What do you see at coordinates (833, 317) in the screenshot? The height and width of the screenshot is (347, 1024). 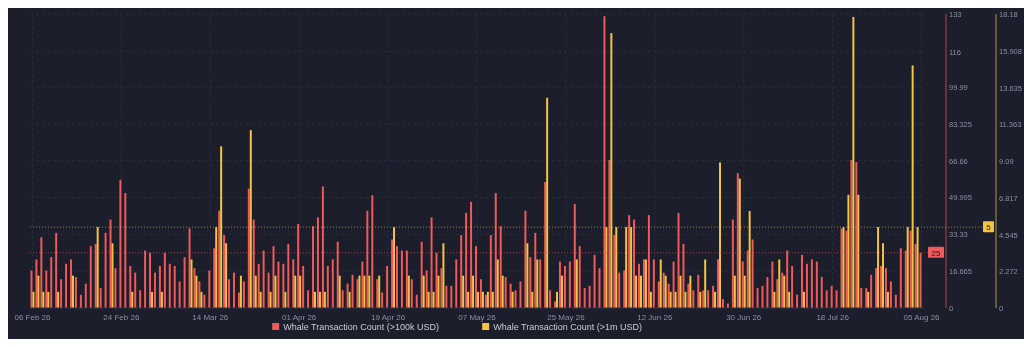 I see `x-tick-label: 18 Jul 26` at bounding box center [833, 317].